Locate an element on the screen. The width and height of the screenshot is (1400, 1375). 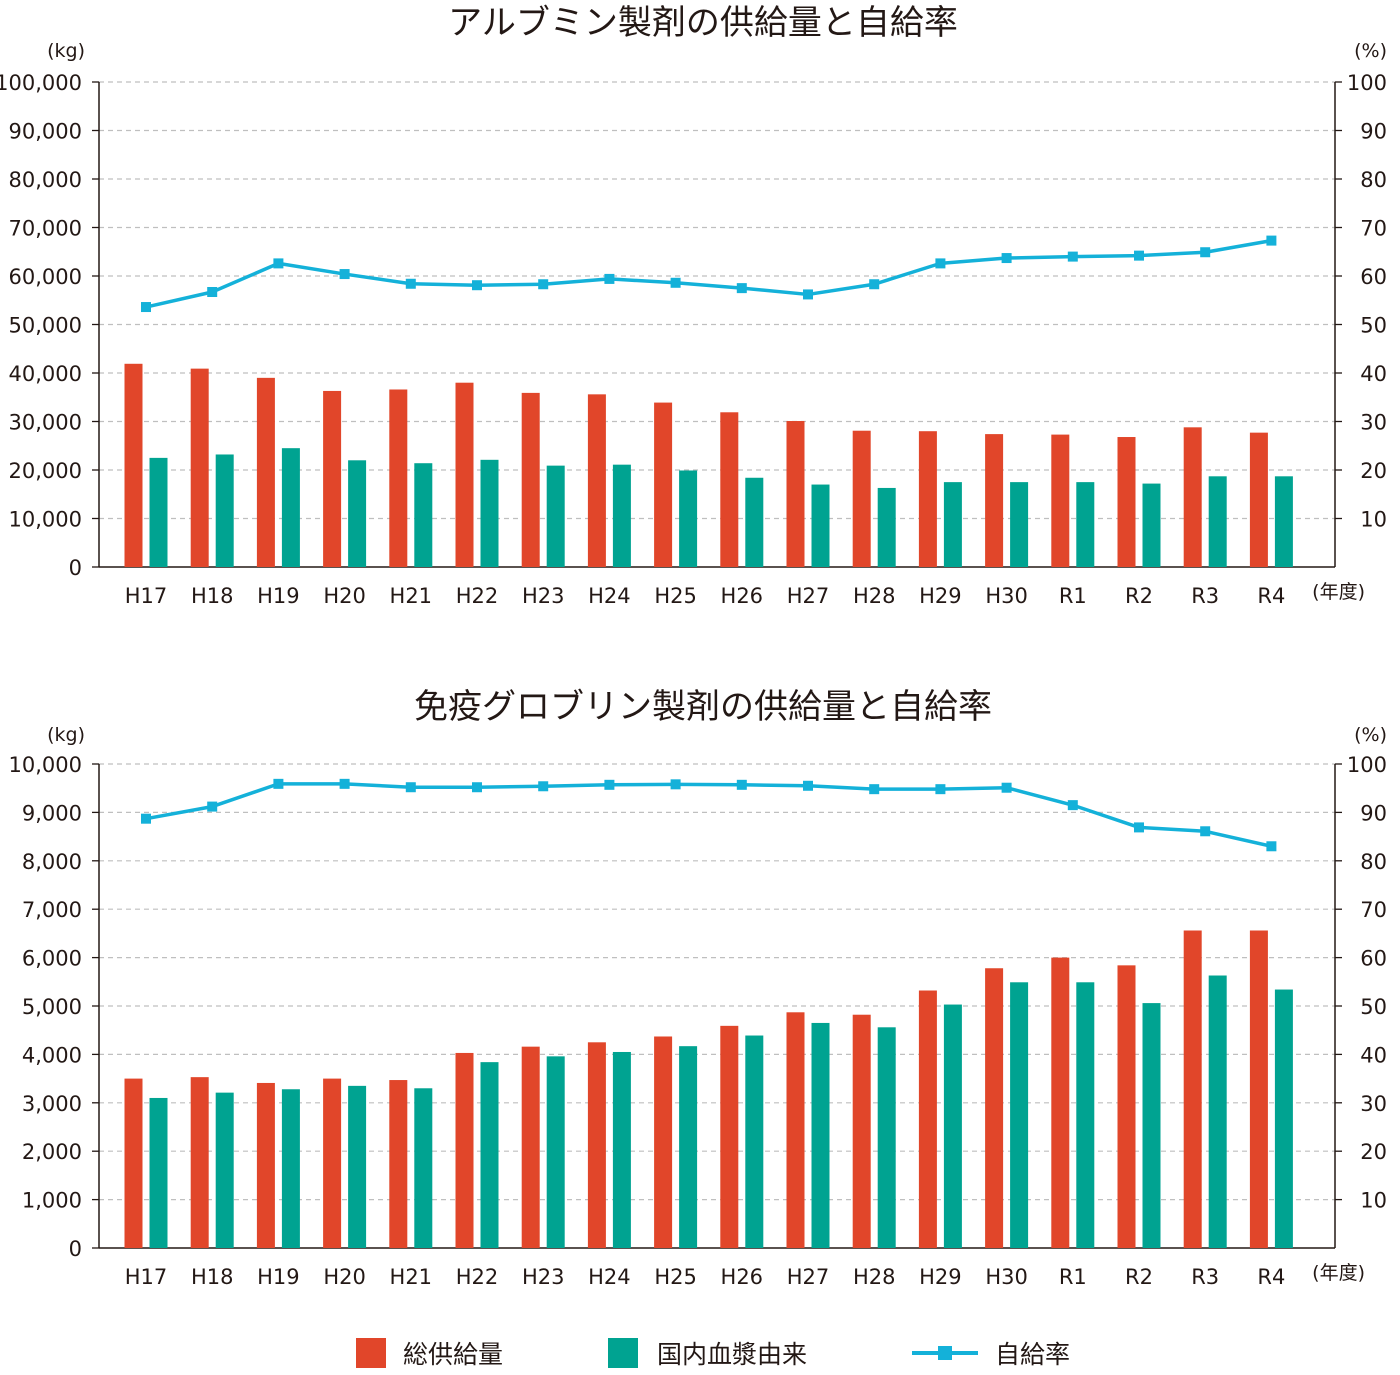
left-tick-label: 3,000 is located at coordinates (52, 1104).